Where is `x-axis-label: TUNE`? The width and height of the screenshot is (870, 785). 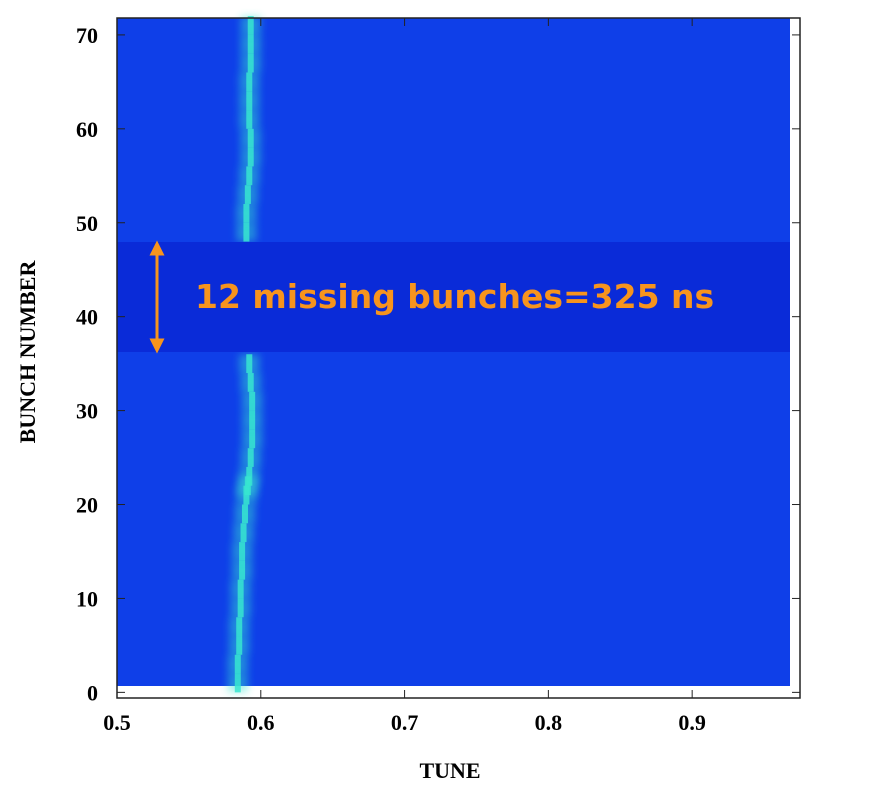 x-axis-label: TUNE is located at coordinates (449, 770).